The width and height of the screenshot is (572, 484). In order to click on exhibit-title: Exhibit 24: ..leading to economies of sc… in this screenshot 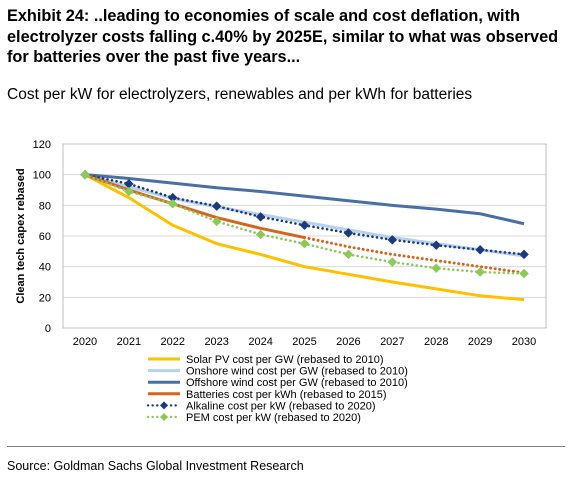, I will do `click(283, 36)`.